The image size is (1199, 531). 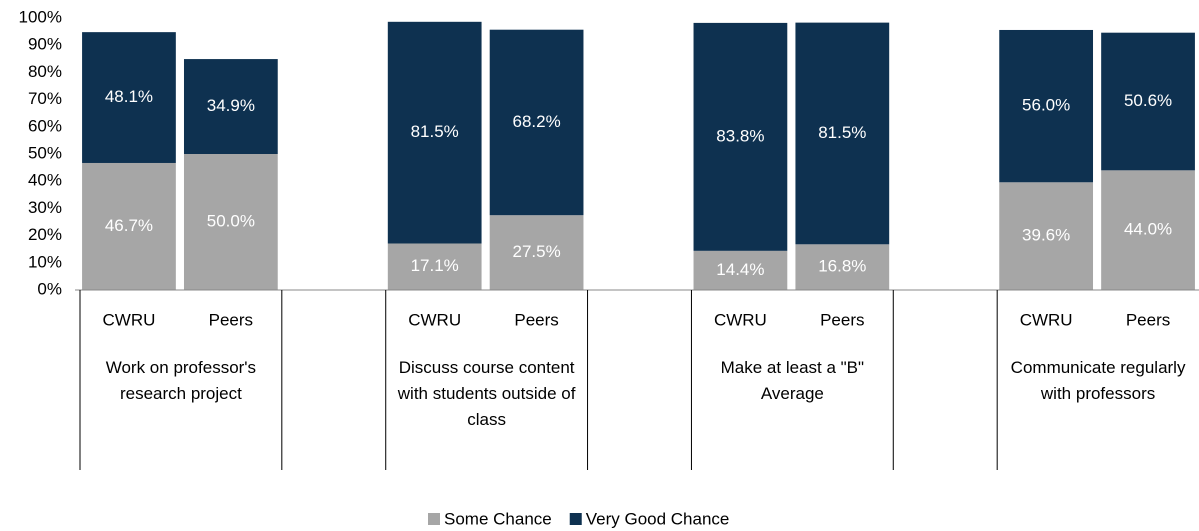 What do you see at coordinates (45, 180) in the screenshot?
I see `y-tick-label: 40%` at bounding box center [45, 180].